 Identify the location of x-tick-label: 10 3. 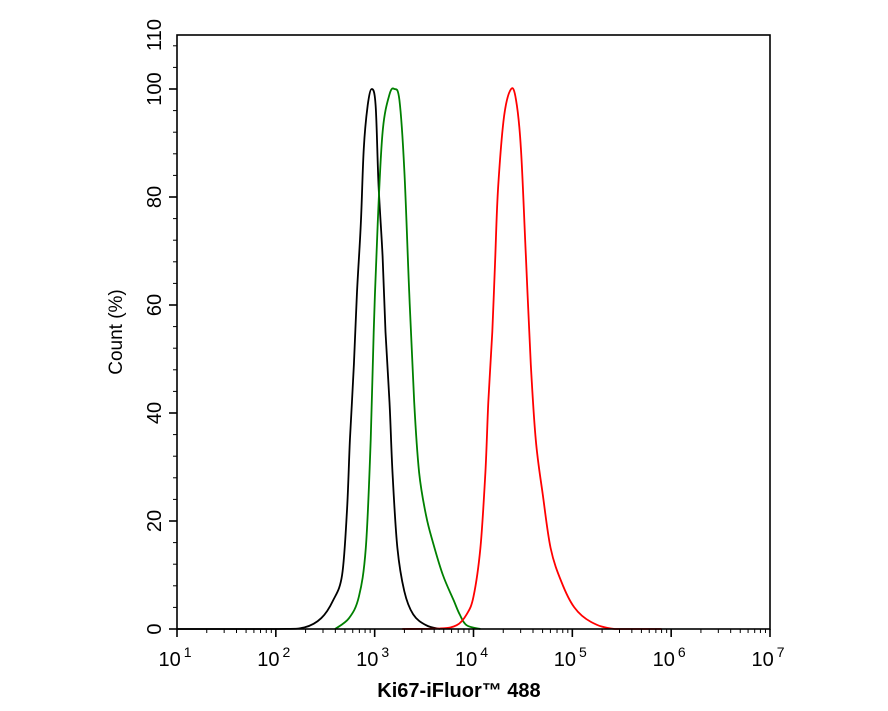
(372, 657).